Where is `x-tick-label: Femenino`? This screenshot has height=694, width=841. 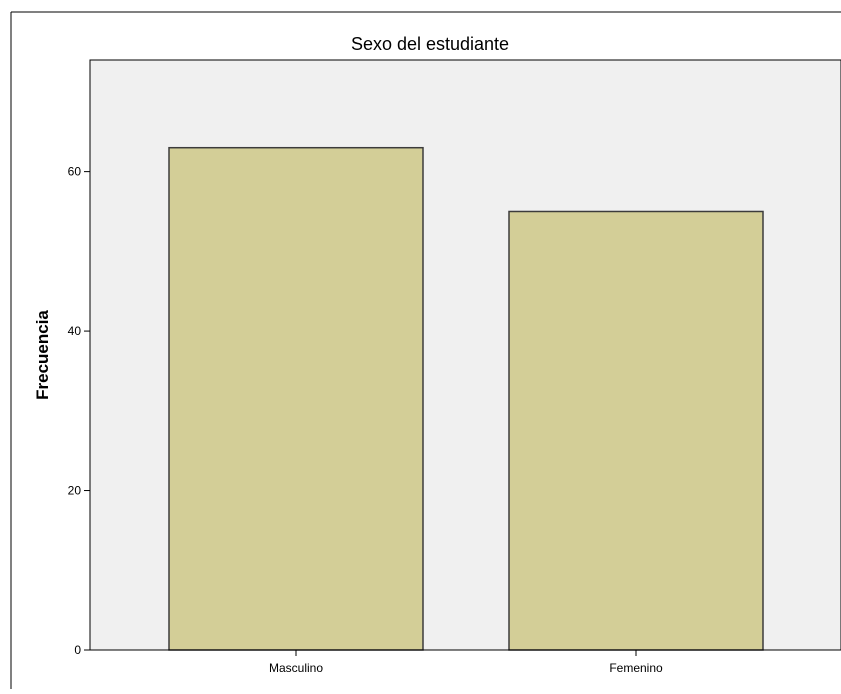 x-tick-label: Femenino is located at coordinates (636, 668).